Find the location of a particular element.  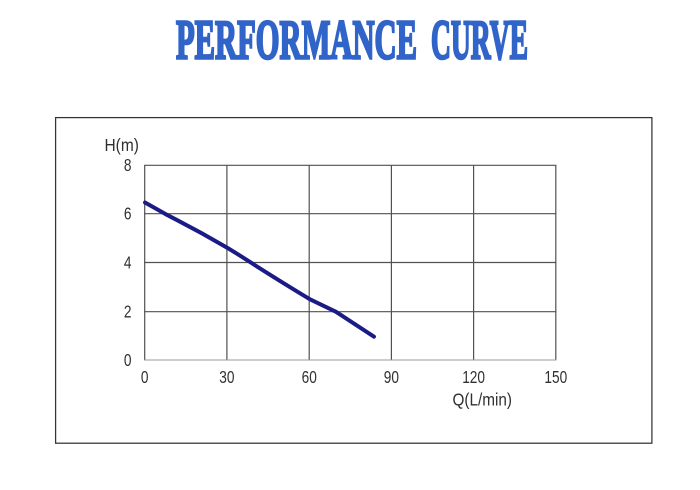

svg-text: 150 is located at coordinates (555, 377).